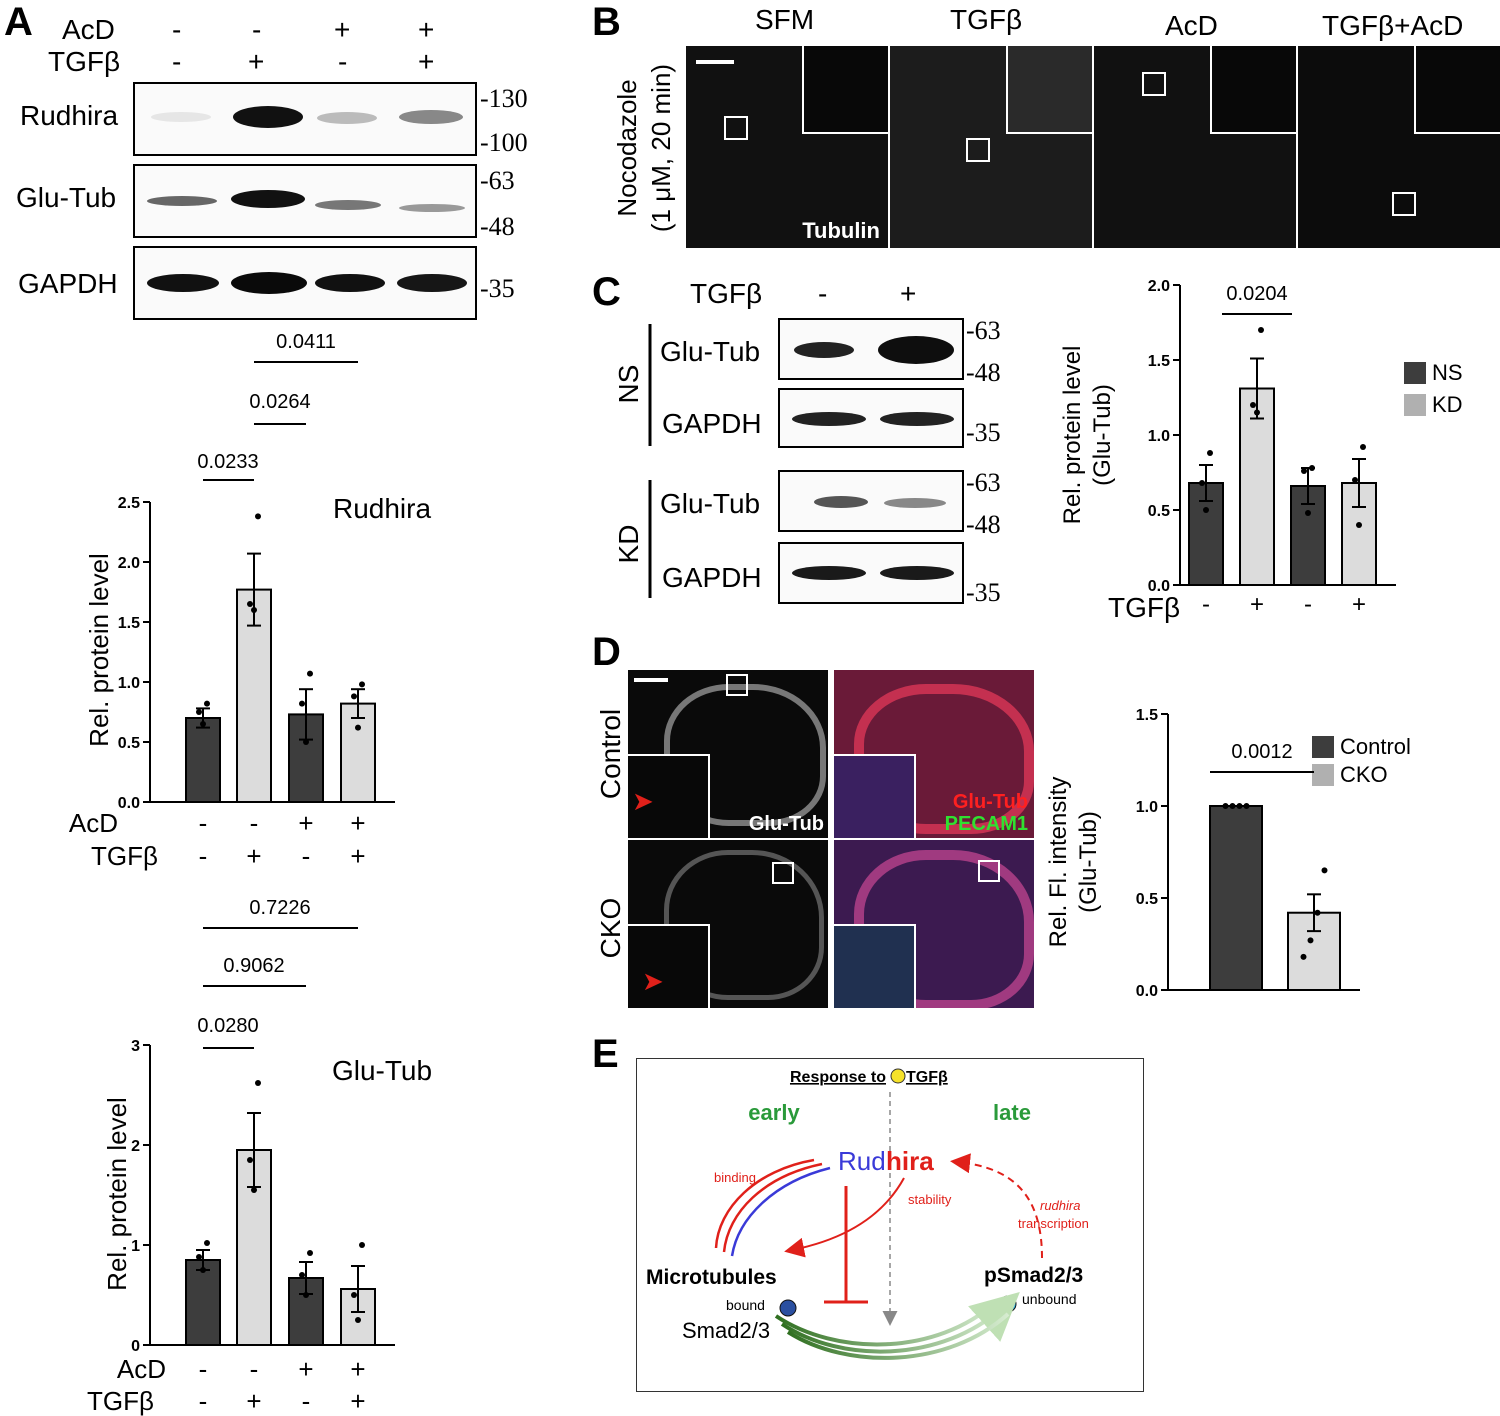 The width and height of the screenshot is (1500, 1416). Describe the element at coordinates (129, 683) in the screenshot. I see `y-tick-label: 1.0` at that location.